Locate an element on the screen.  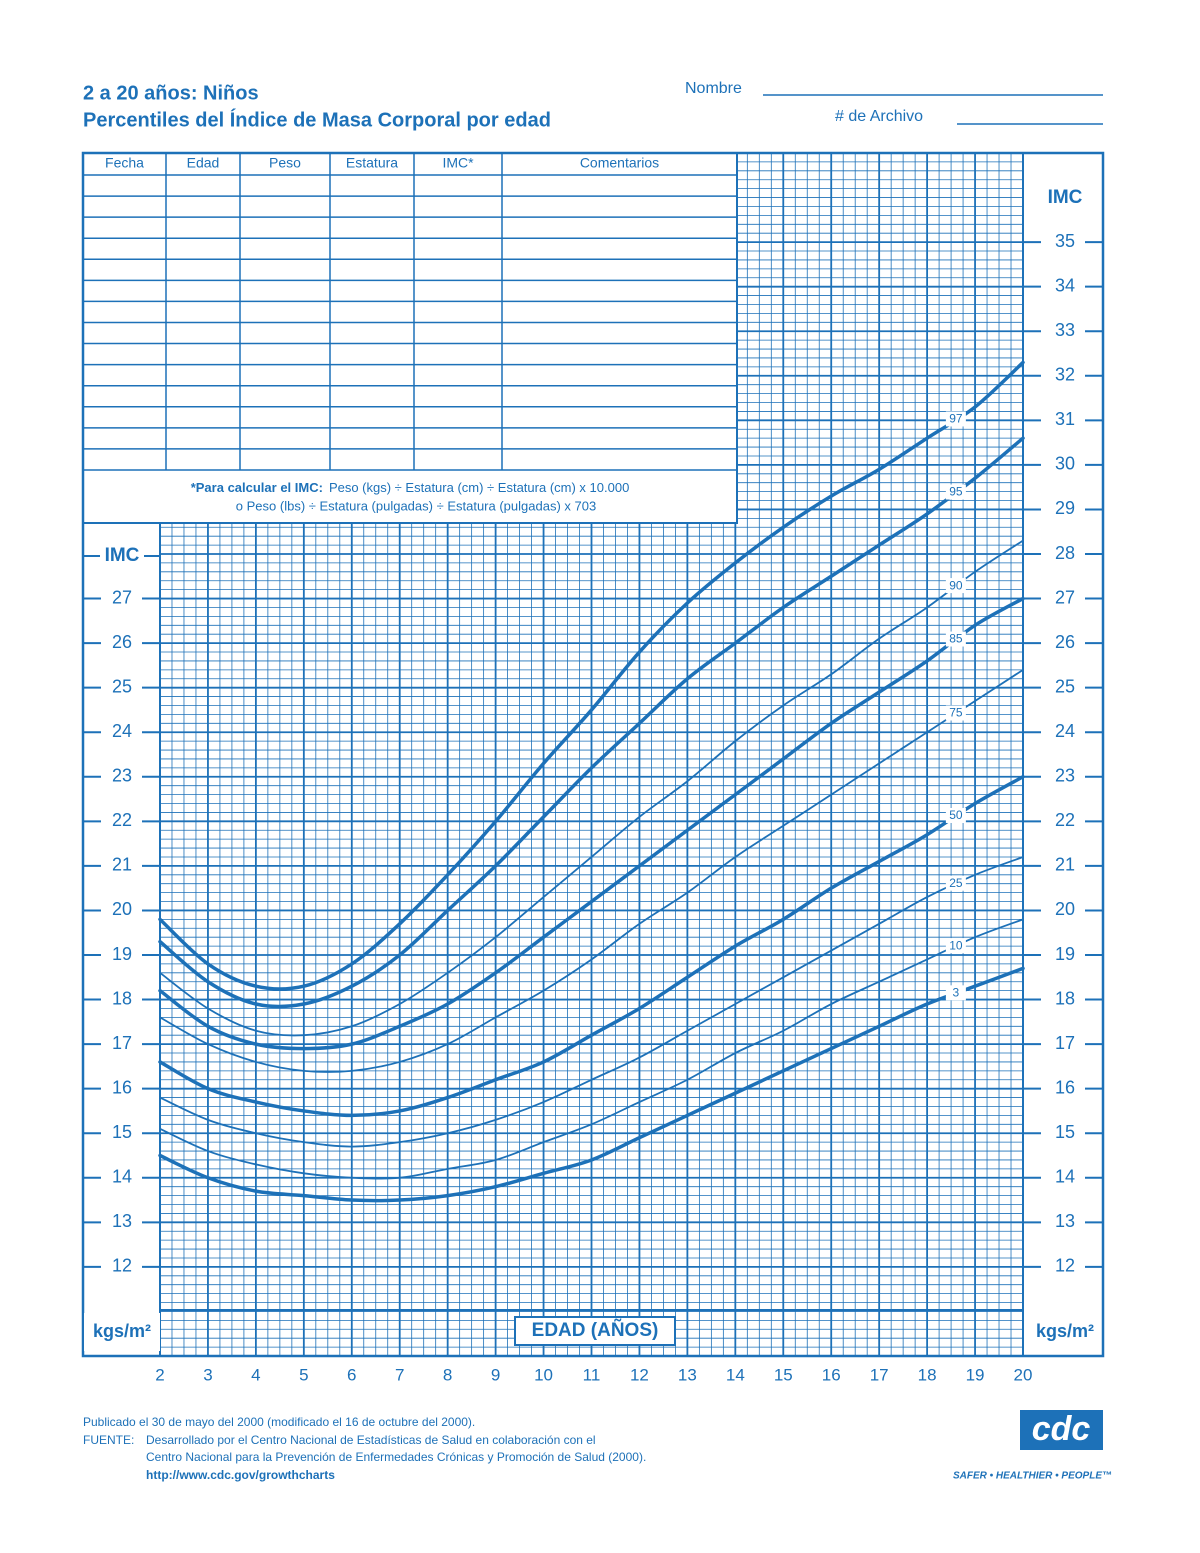
percentile-label: 10 is located at coordinates (956, 945).